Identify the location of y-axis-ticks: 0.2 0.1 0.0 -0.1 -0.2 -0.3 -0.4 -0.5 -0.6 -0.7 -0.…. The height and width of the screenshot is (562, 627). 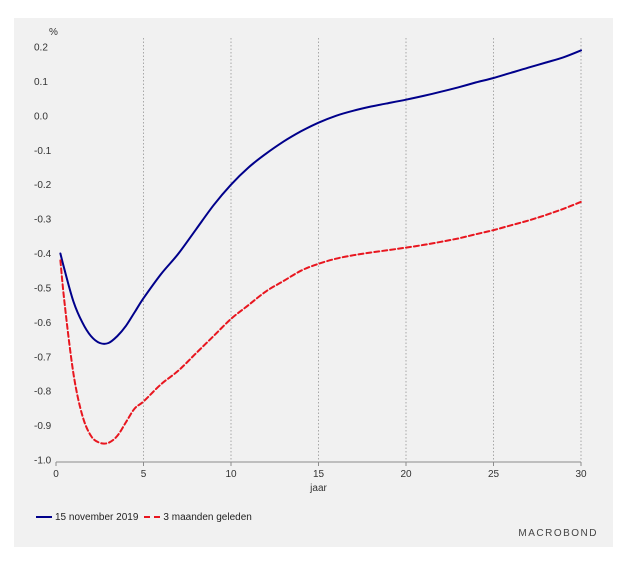
(43, 255).